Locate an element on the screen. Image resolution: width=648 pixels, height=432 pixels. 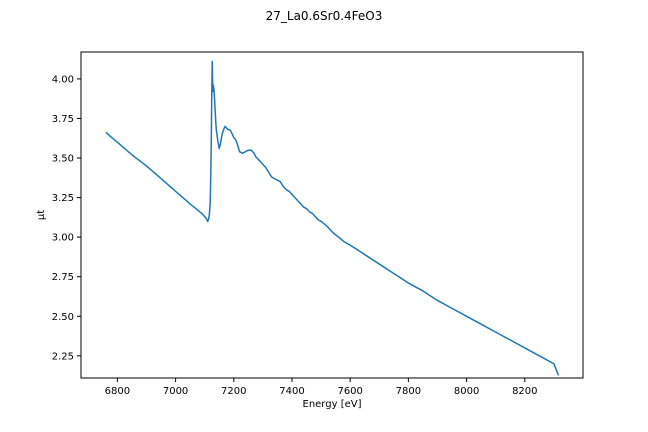
x-axis: 6800 7000 7200 7400 7600 7800 8000 8200 is located at coordinates (321, 387).